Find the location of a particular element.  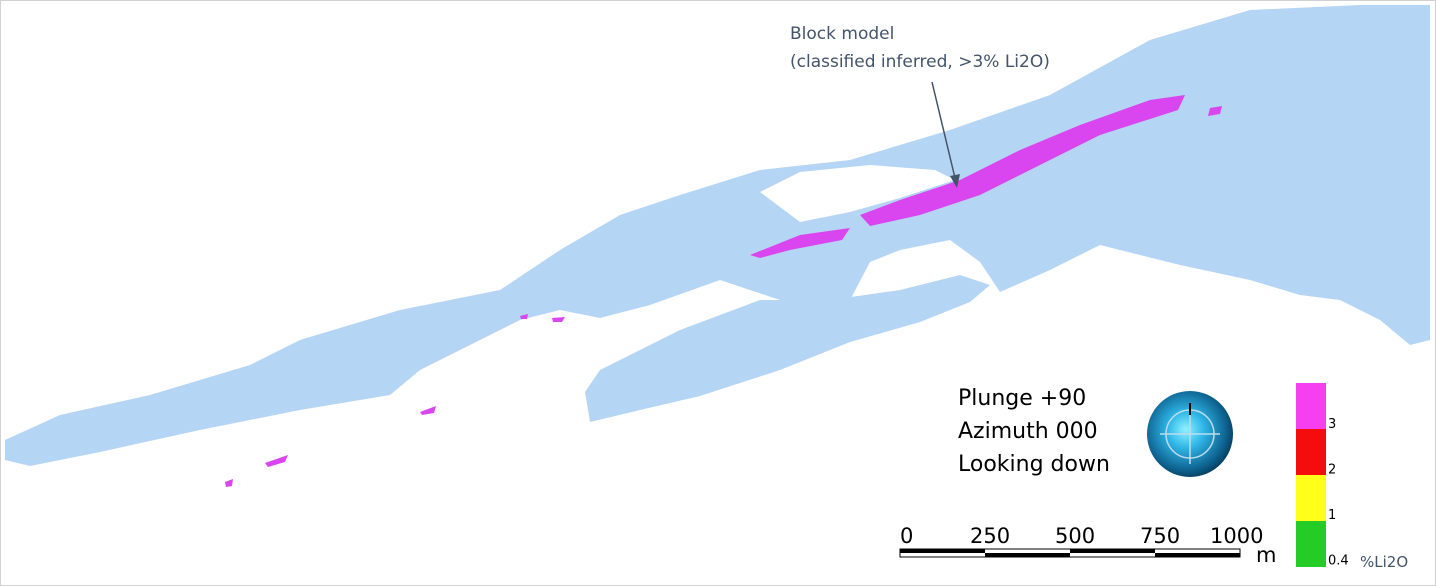

legend-label: 3 is located at coordinates (1332, 424).